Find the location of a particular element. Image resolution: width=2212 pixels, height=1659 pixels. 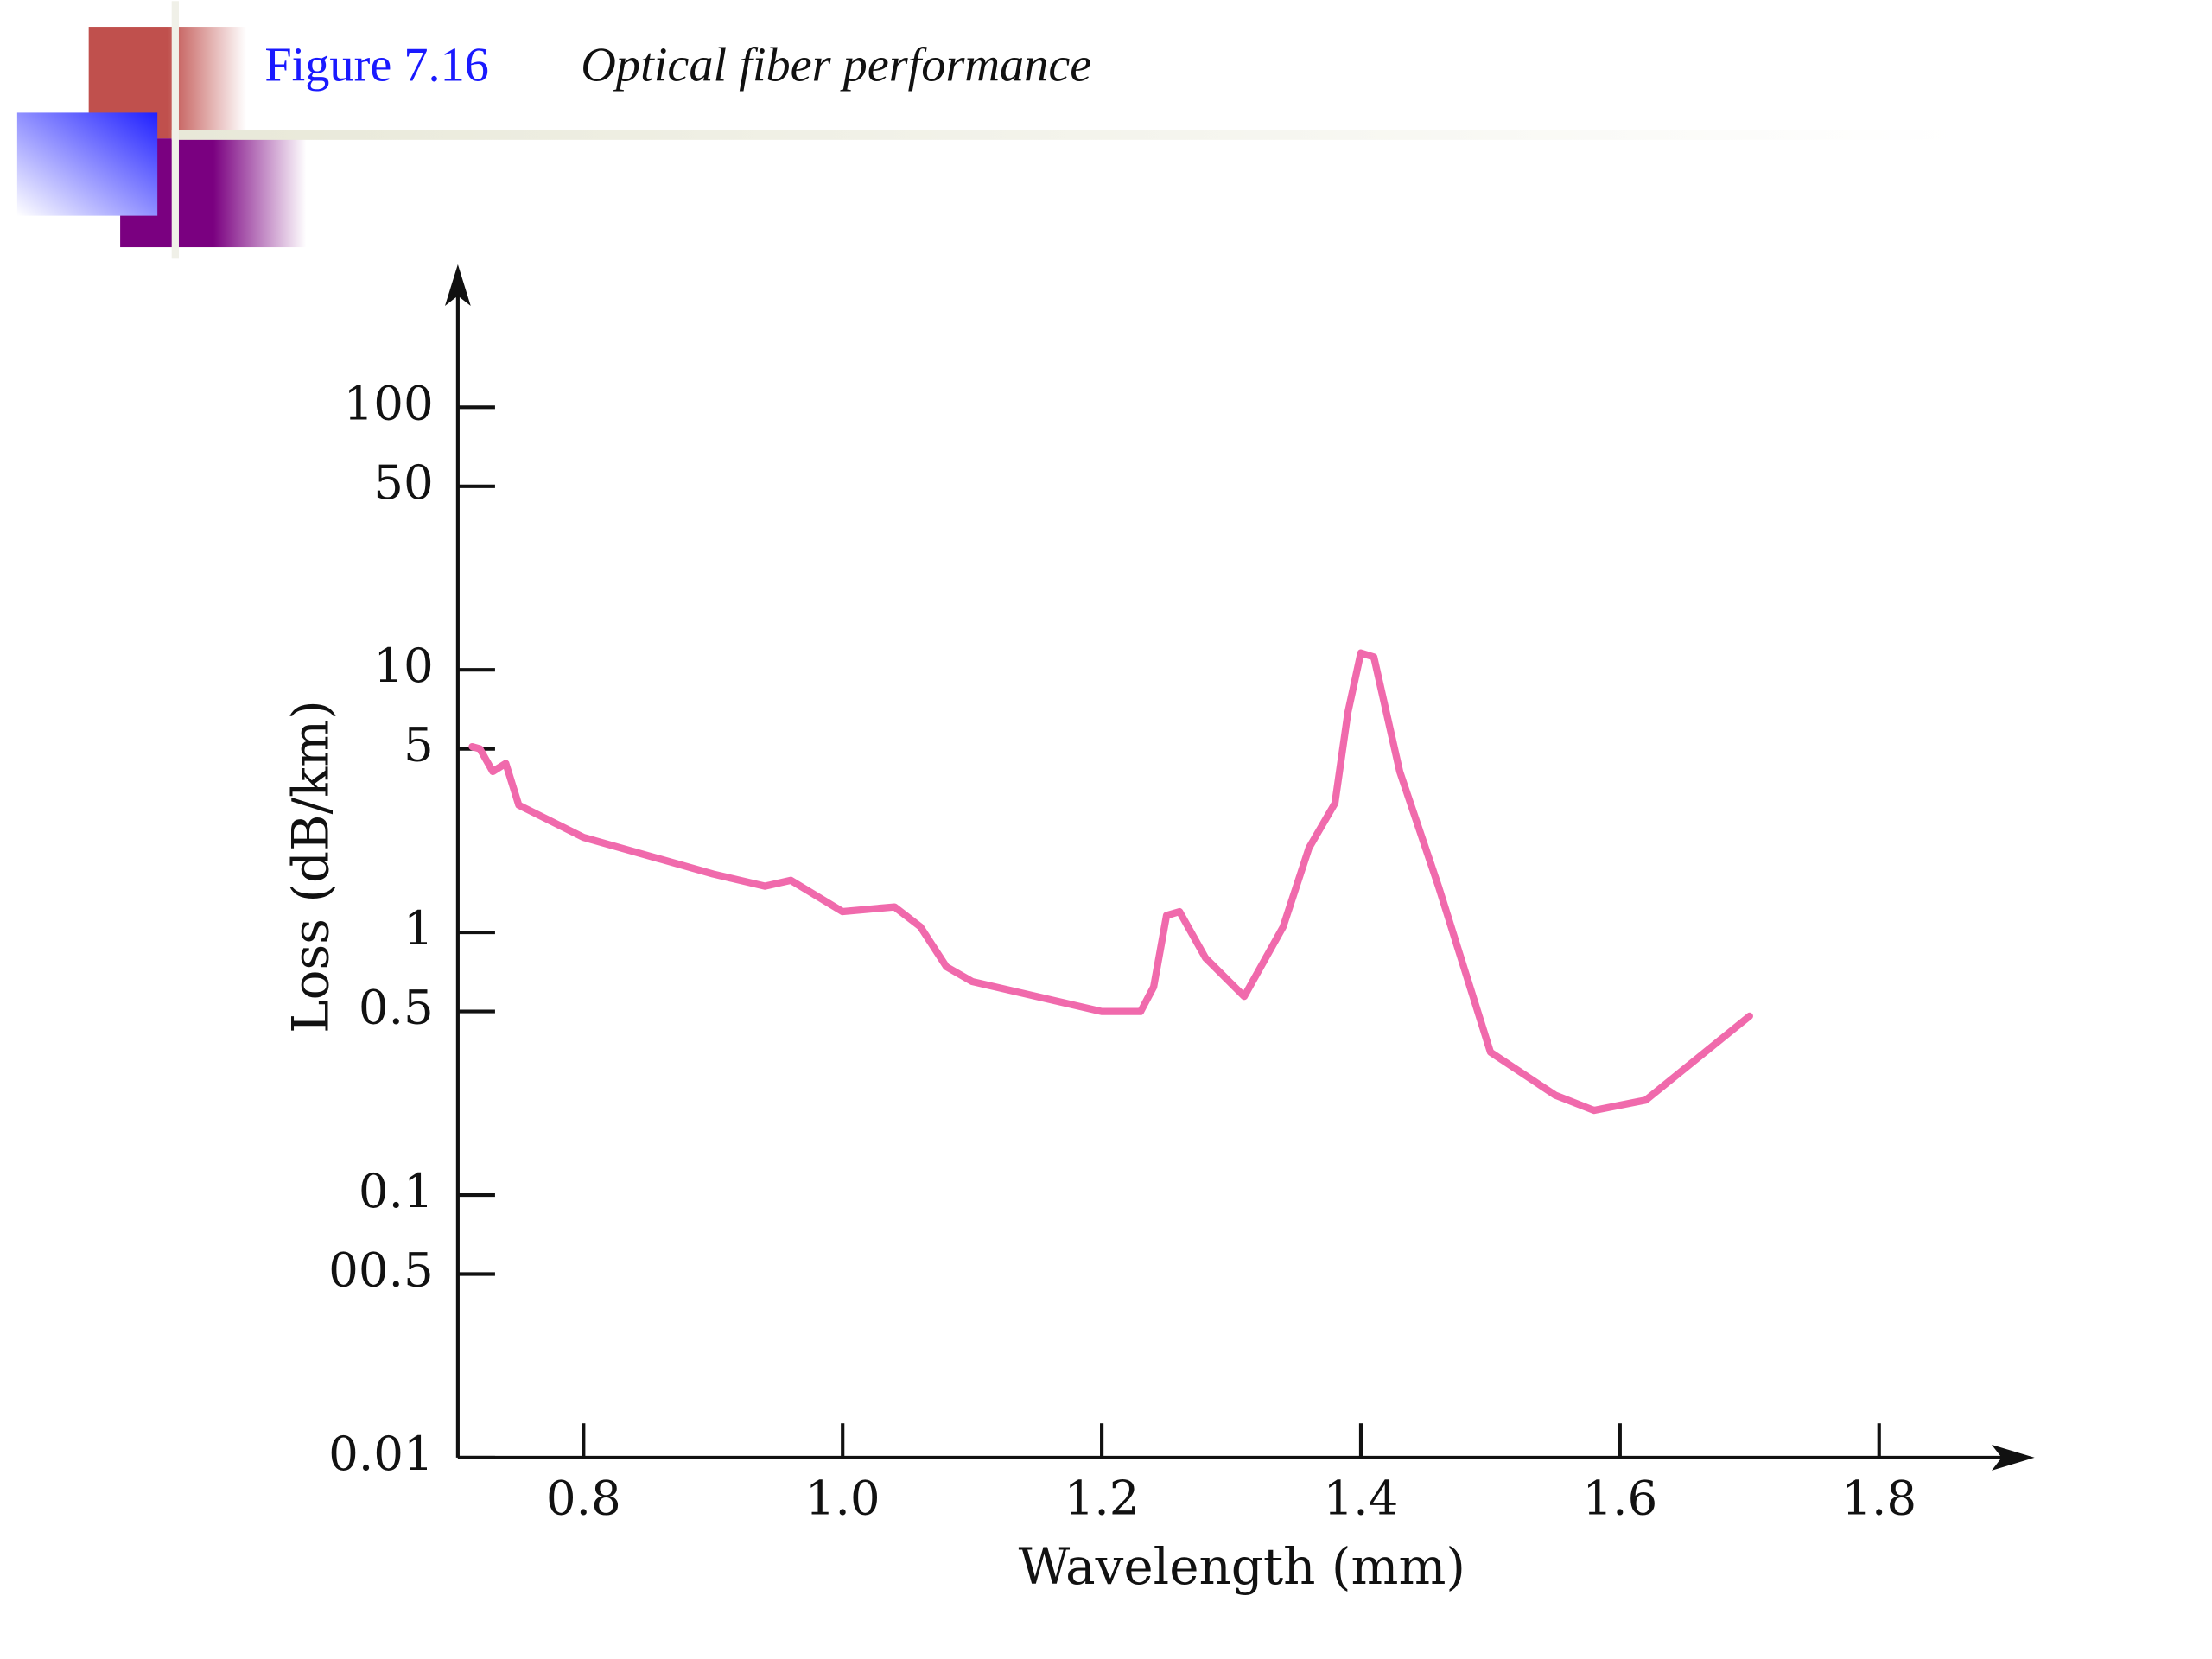

y-arrow is located at coordinates (457, 285).